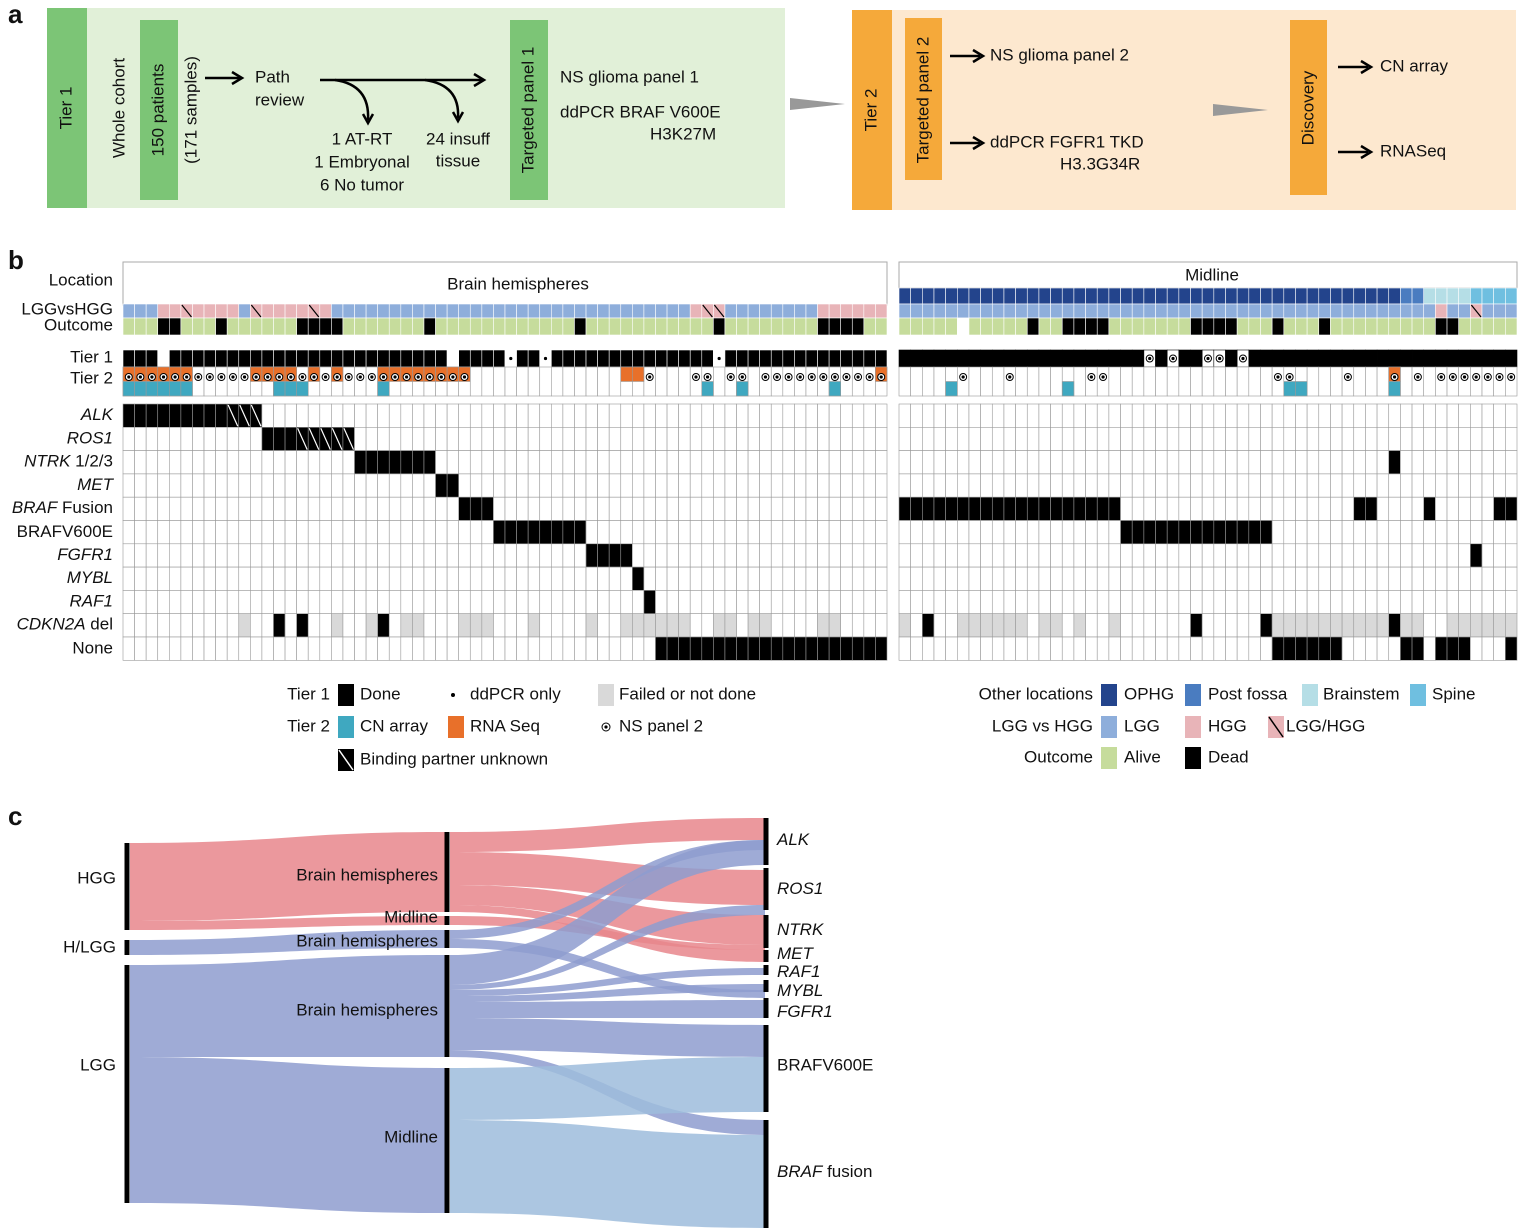 Image resolution: width=1519 pixels, height=1229 pixels. What do you see at coordinates (1149, 693) in the screenshot?
I see `legend-label: OPHG` at bounding box center [1149, 693].